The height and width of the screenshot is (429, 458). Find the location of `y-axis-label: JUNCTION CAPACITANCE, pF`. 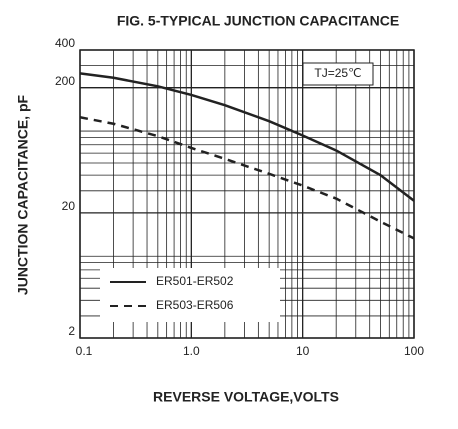

y-axis-label: JUNCTION CAPACITANCE, pF is located at coordinates (23, 194).